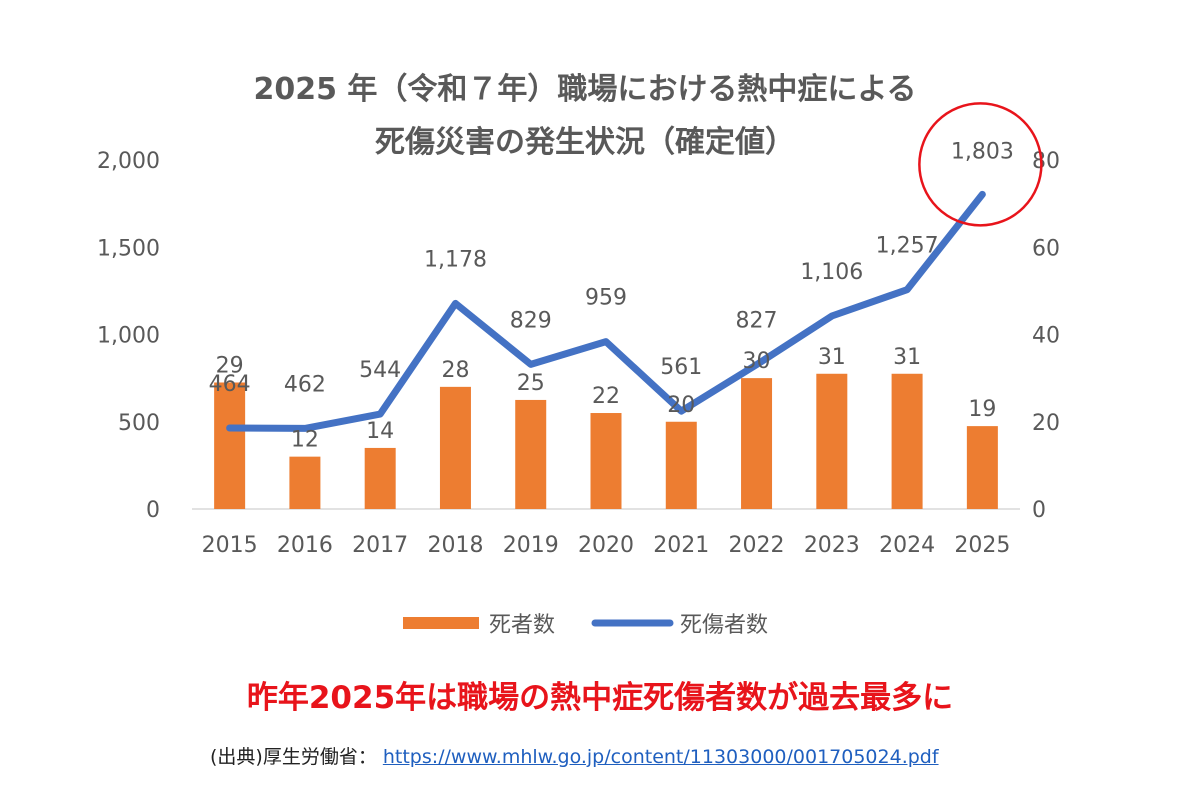 This screenshot has width=1200, height=800. I want to click on headline: 昨年2025年は職場の熱中症死傷者数が過去最多に, so click(600, 698).